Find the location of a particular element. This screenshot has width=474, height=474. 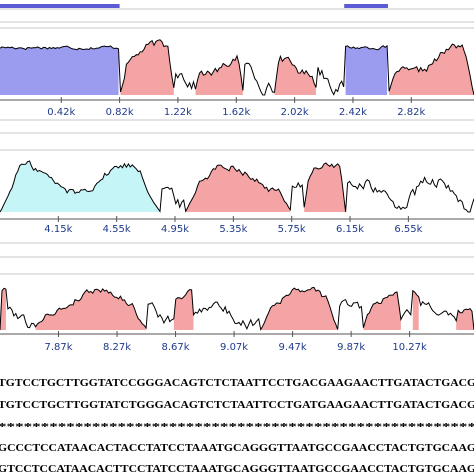

x-tick-label: 1.62k is located at coordinates (236, 112).